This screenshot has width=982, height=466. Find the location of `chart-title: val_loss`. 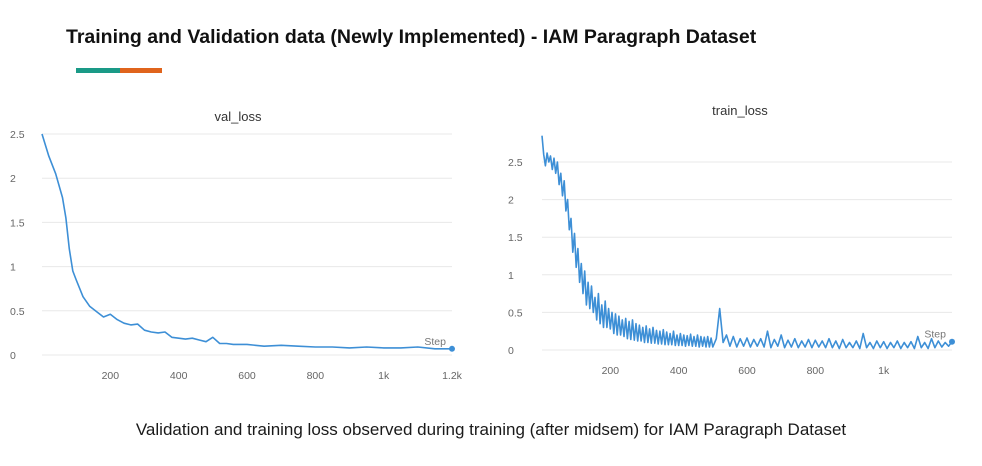

chart-title: val_loss is located at coordinates (238, 116).